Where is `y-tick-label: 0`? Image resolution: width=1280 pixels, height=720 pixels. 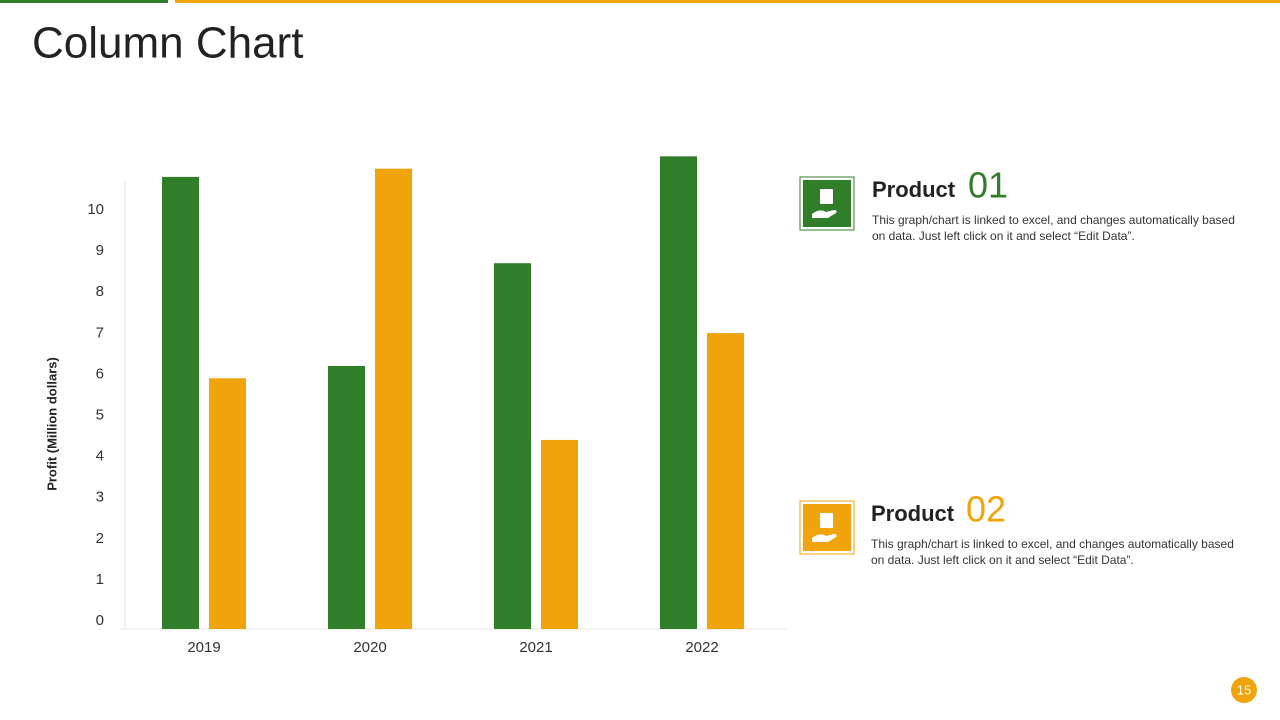
y-tick-label: 0 is located at coordinates (100, 620).